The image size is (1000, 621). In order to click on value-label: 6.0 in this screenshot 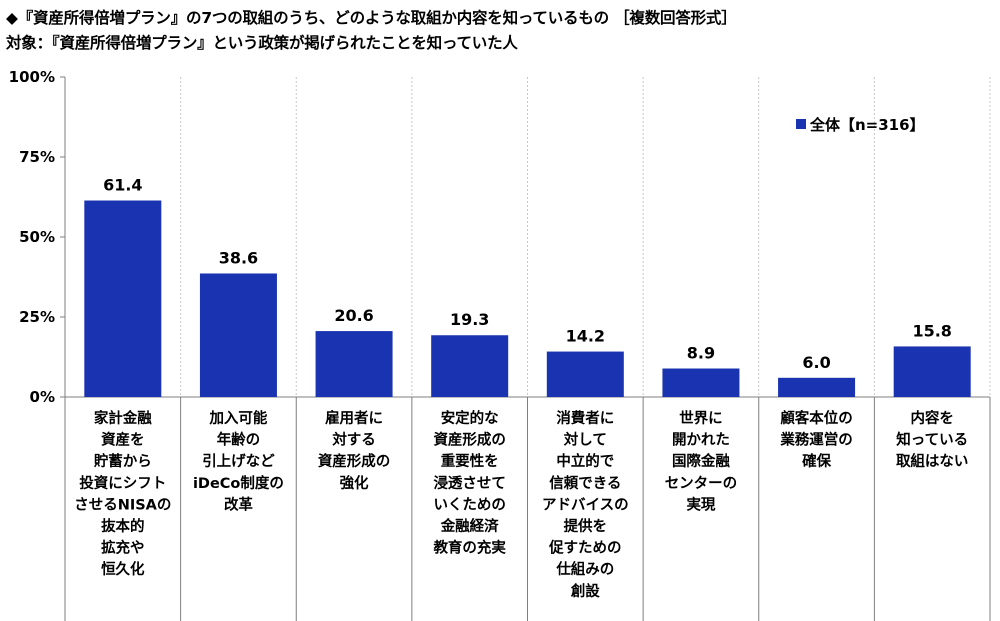, I will do `click(816, 362)`.